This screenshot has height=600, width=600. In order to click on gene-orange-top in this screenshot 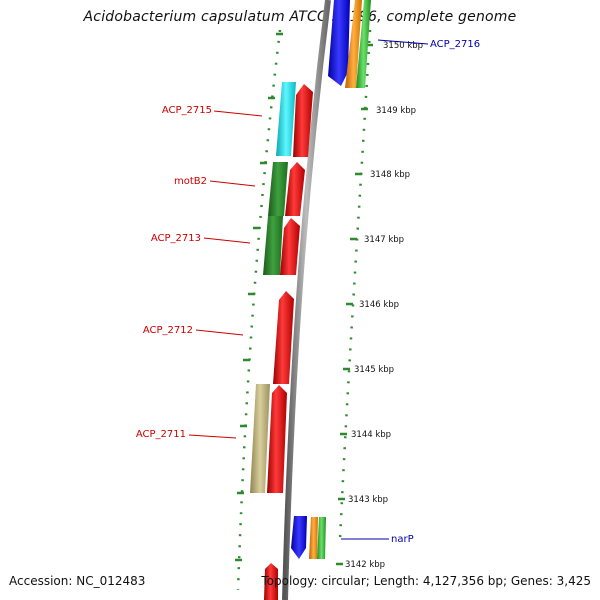, I will do `click(353, 44)`.